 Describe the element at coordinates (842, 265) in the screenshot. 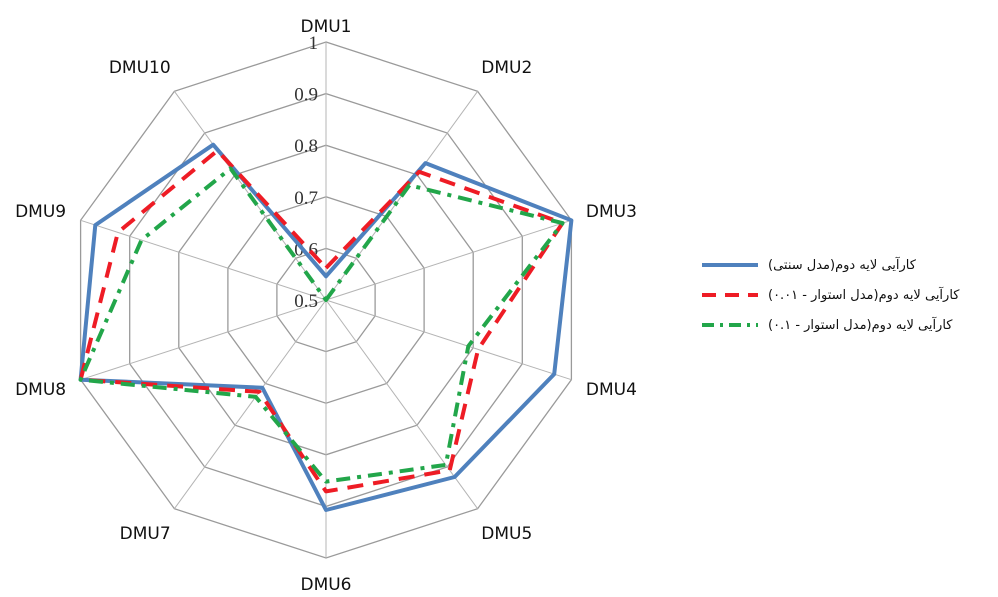

I see `legend-label-traditional: کارآیی لایه دوم(مدل سنتی)` at that location.